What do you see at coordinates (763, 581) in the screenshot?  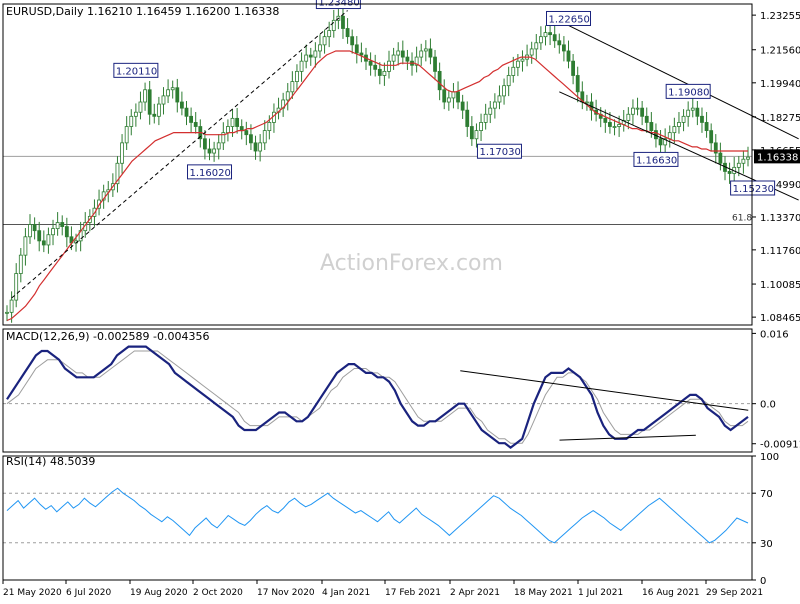 I see `rsi-y-tick-label: 0` at bounding box center [763, 581].